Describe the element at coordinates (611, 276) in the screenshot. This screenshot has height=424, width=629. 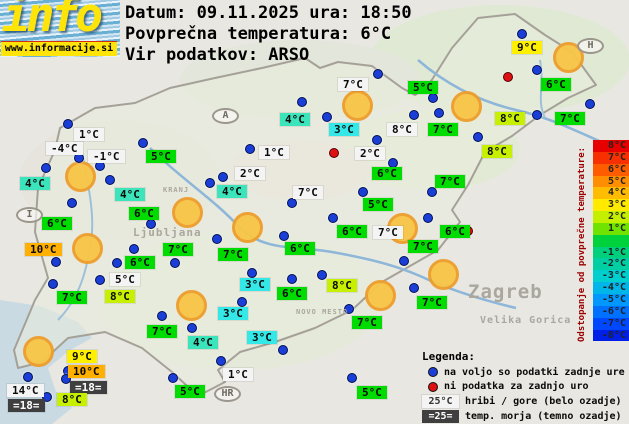
I see `scale-band: -3°C` at that location.